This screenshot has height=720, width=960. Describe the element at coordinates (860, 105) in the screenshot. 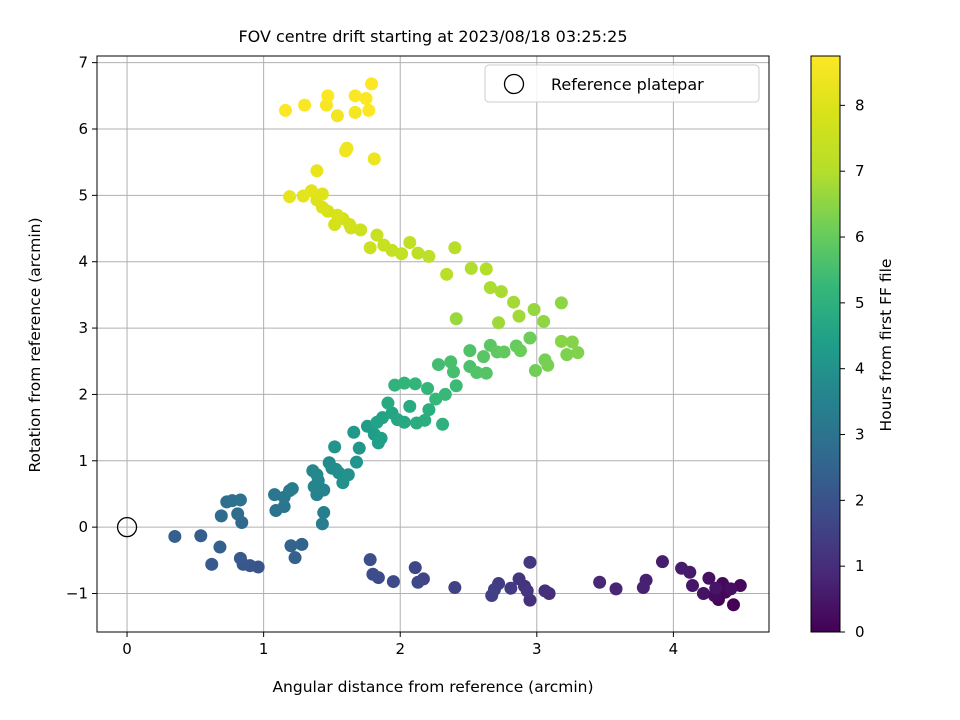

I see `colorbar-tick-label: 8` at that location.